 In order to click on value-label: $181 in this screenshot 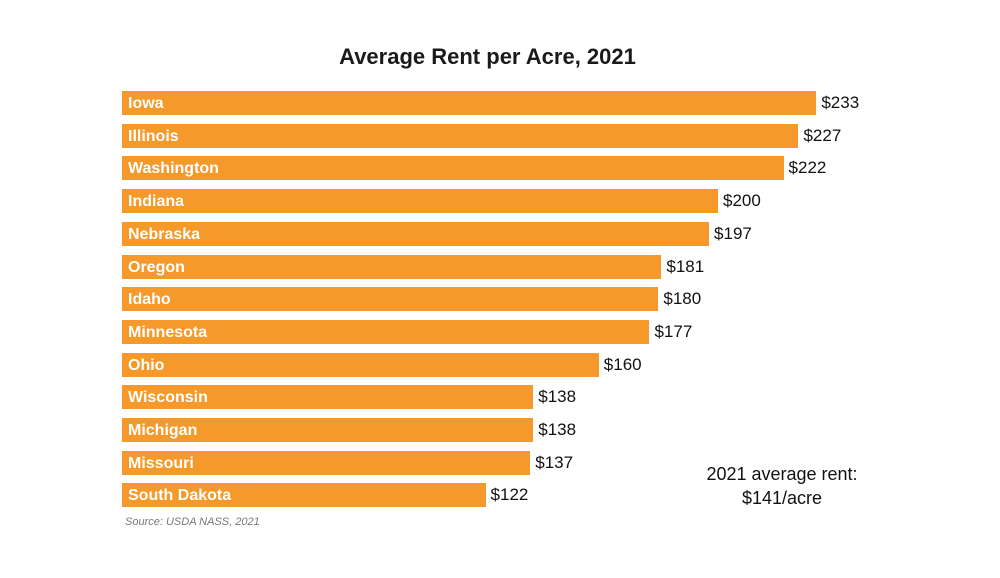, I will do `click(685, 266)`.